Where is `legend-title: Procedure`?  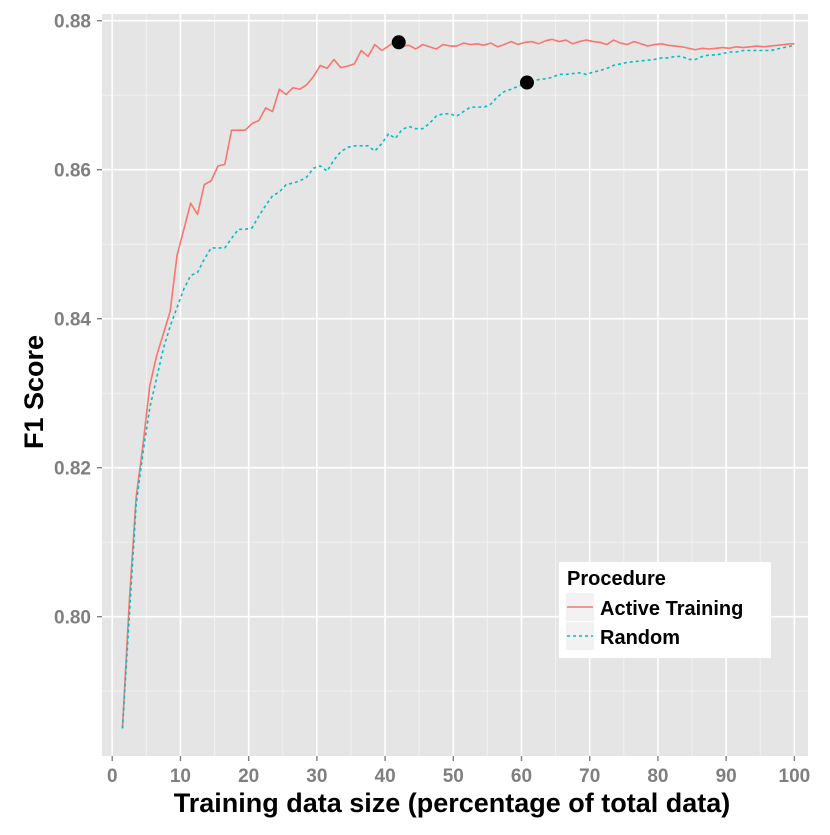
legend-title: Procedure is located at coordinates (616, 579).